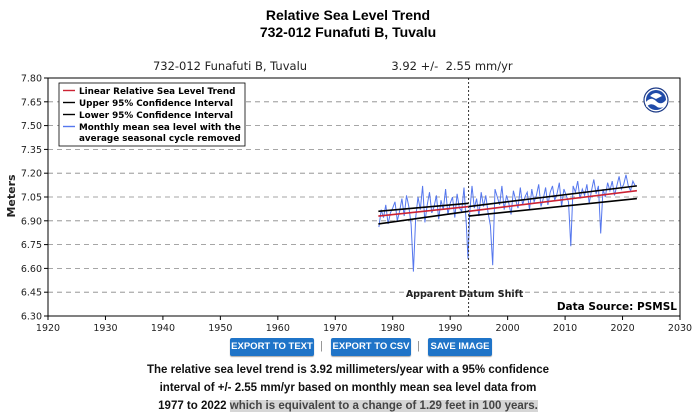 Image resolution: width=696 pixels, height=415 pixels. I want to click on y-tick-label: 6.45, so click(31, 293).